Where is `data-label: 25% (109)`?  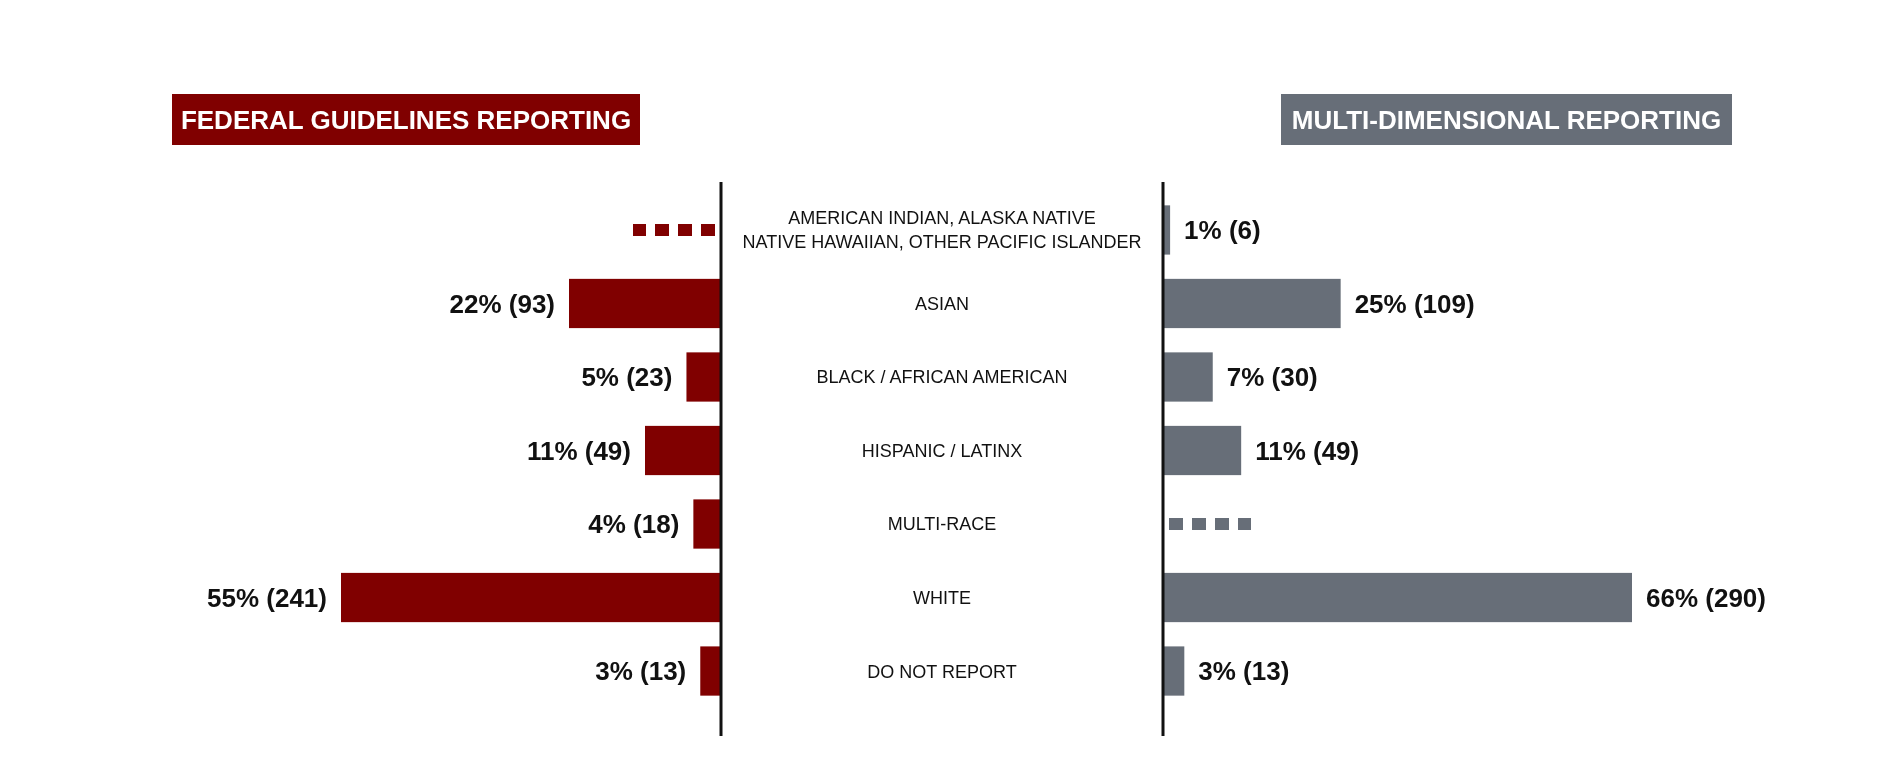
data-label: 25% (109) is located at coordinates (1414, 303).